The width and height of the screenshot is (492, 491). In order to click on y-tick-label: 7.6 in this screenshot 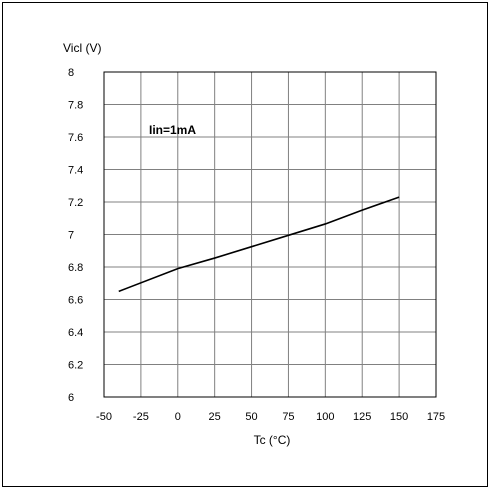, I will do `click(75, 138)`.